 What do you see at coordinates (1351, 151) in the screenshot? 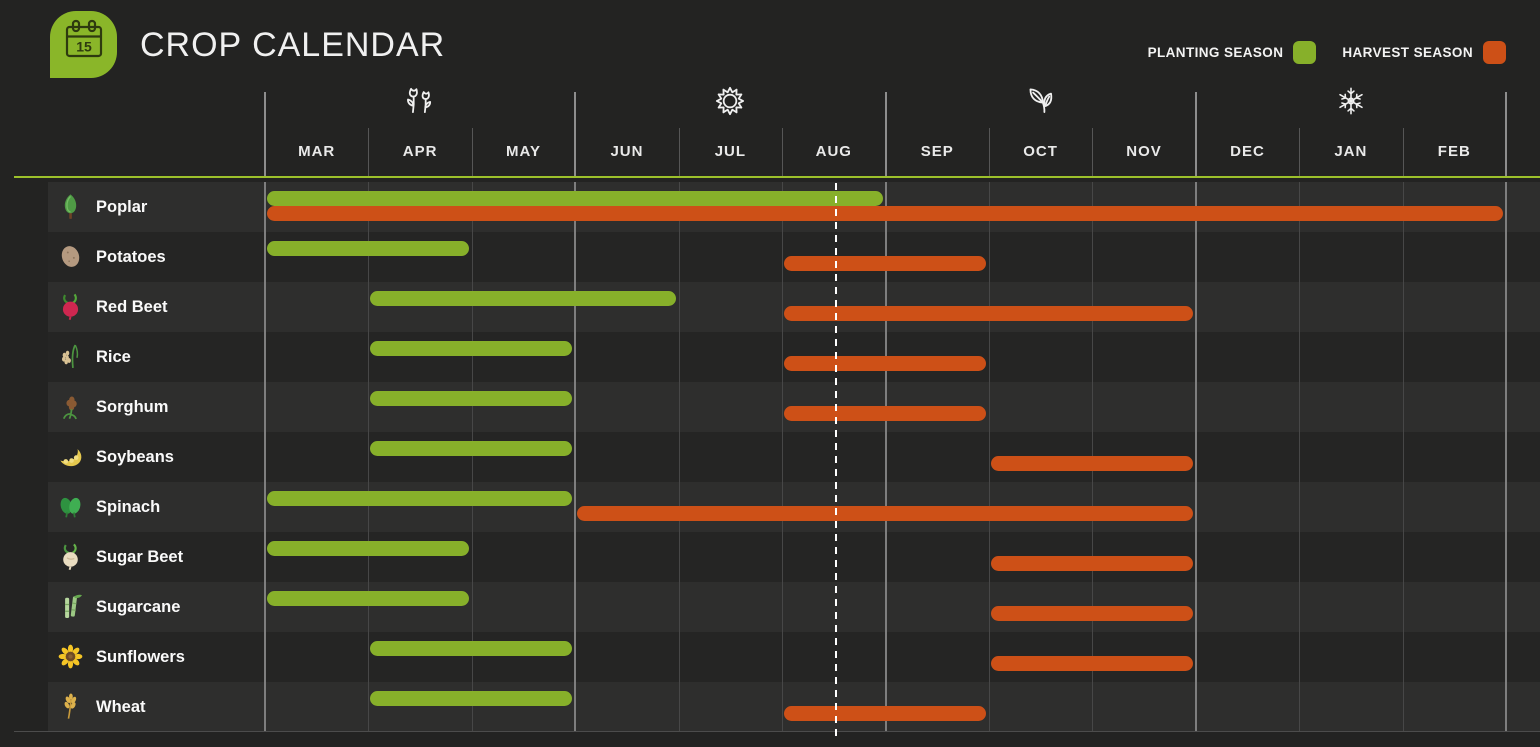
I see `month-label-jan: JAN` at bounding box center [1351, 151].